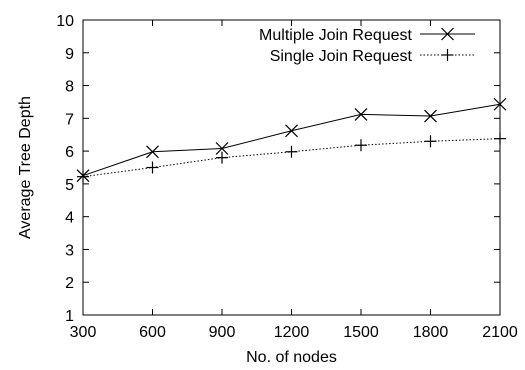 Image resolution: width=525 pixels, height=370 pixels. Describe the element at coordinates (69, 250) in the screenshot. I see `y-tick-label: 3` at that location.